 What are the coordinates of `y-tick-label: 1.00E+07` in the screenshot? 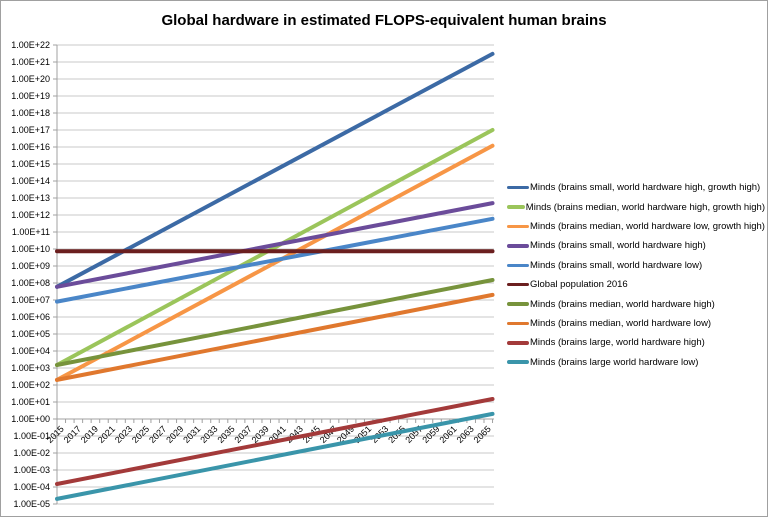 It's located at (30, 300).